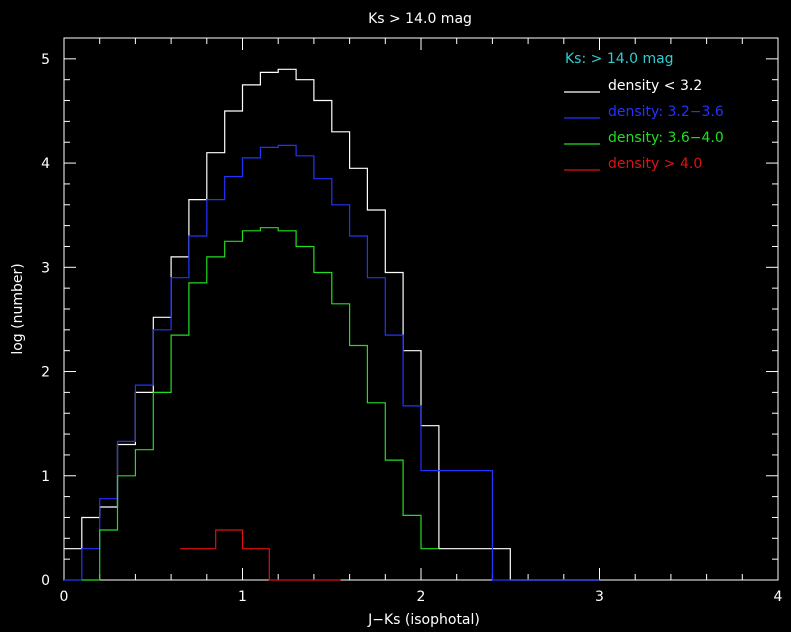 This screenshot has width=791, height=632. Describe the element at coordinates (45, 373) in the screenshot. I see `y-tick-label: 2` at that location.